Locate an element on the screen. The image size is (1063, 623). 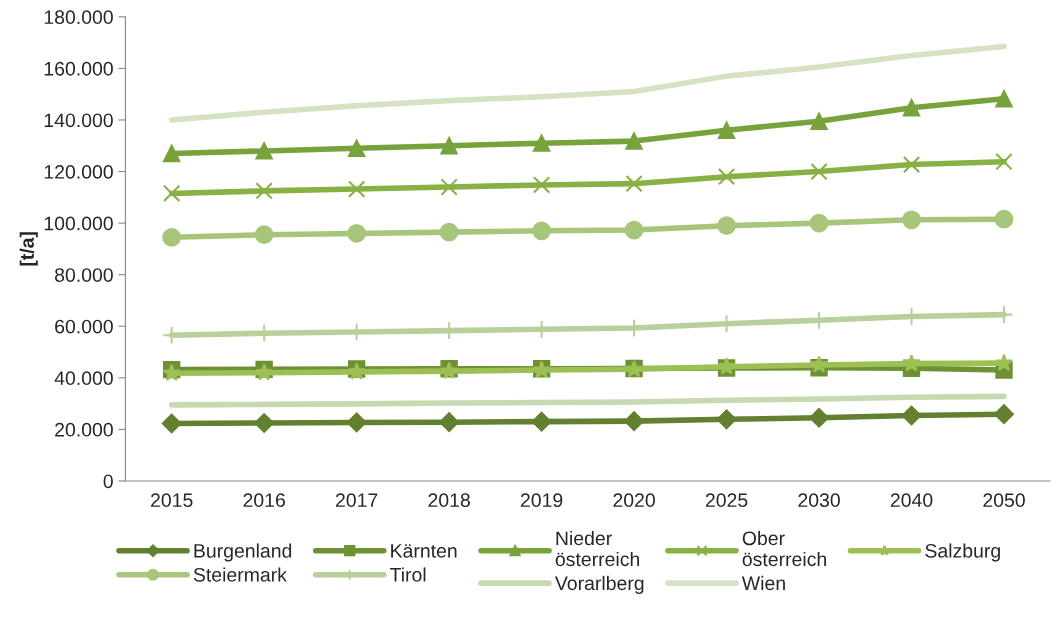
y-axis-title: [t/a] is located at coordinates (28, 249).